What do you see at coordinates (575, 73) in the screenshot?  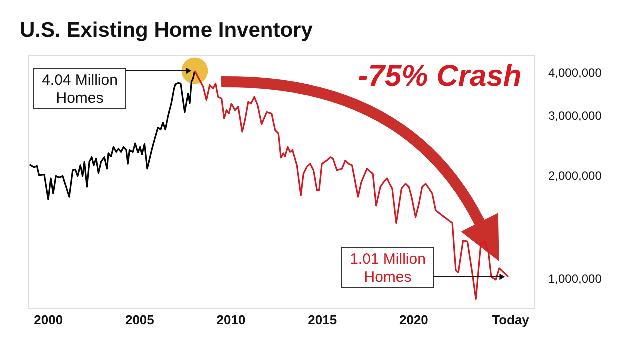 I see `y-tick-label: 4,000,000` at bounding box center [575, 73].